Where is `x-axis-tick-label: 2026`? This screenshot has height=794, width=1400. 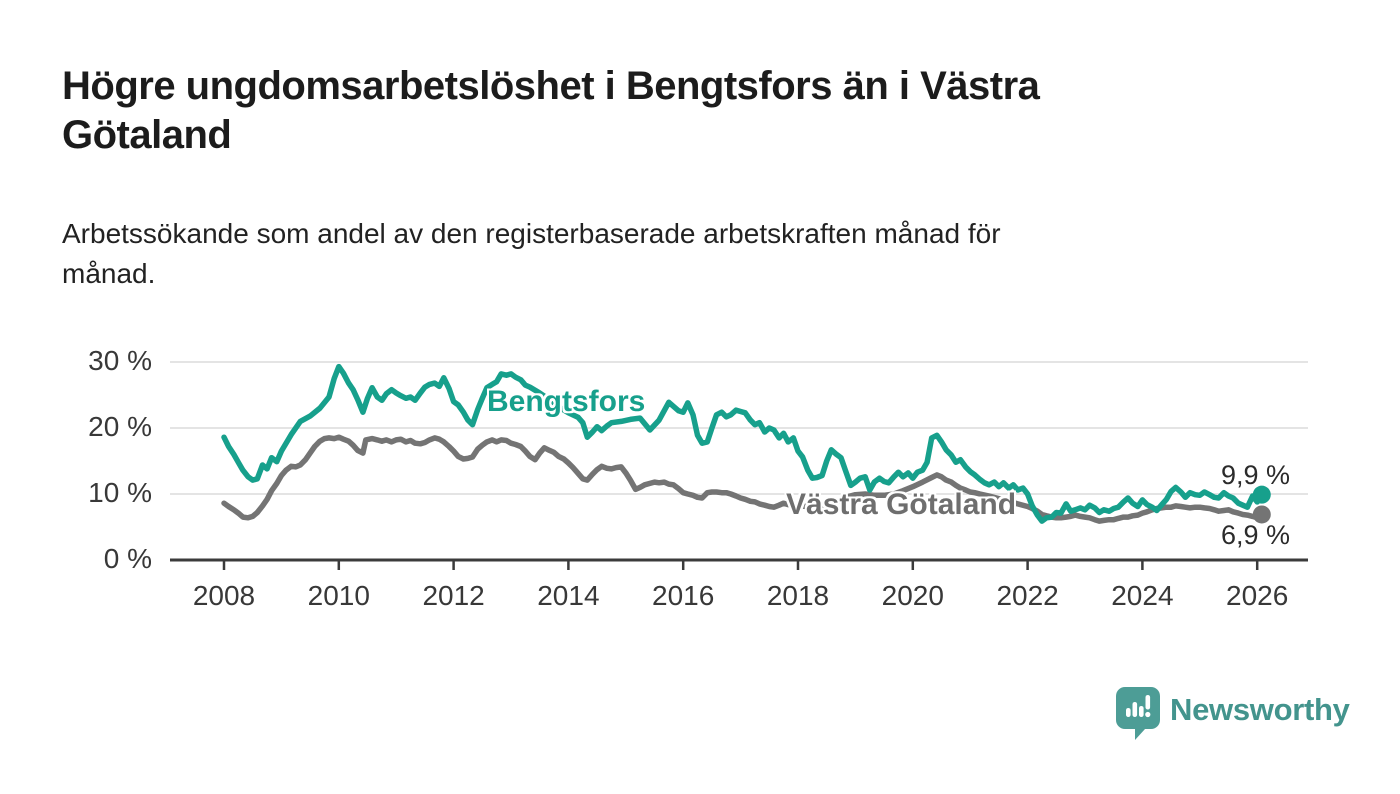
x-axis-tick-label: 2026 is located at coordinates (1257, 595).